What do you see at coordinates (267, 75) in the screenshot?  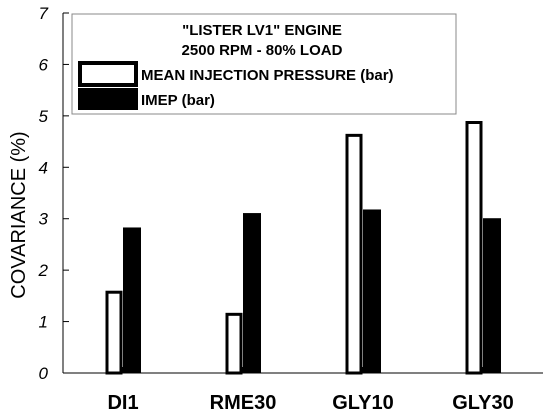 I see `legend-label-mean-injection-pressure: MEAN INJECTION PRESSURE (bar)` at bounding box center [267, 75].